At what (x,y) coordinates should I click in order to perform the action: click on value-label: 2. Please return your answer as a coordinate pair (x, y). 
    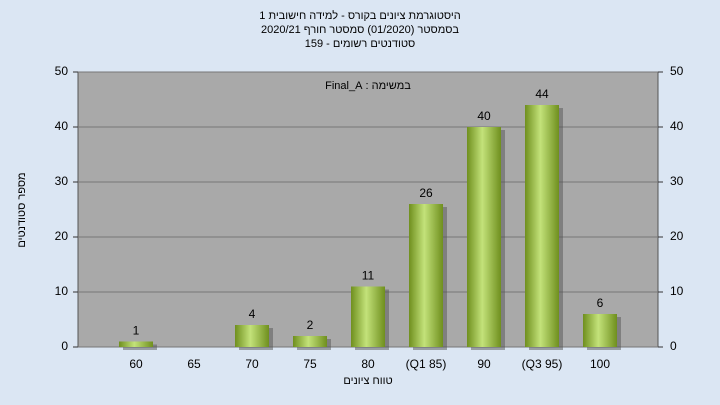
    Looking at the image, I should click on (310, 325).